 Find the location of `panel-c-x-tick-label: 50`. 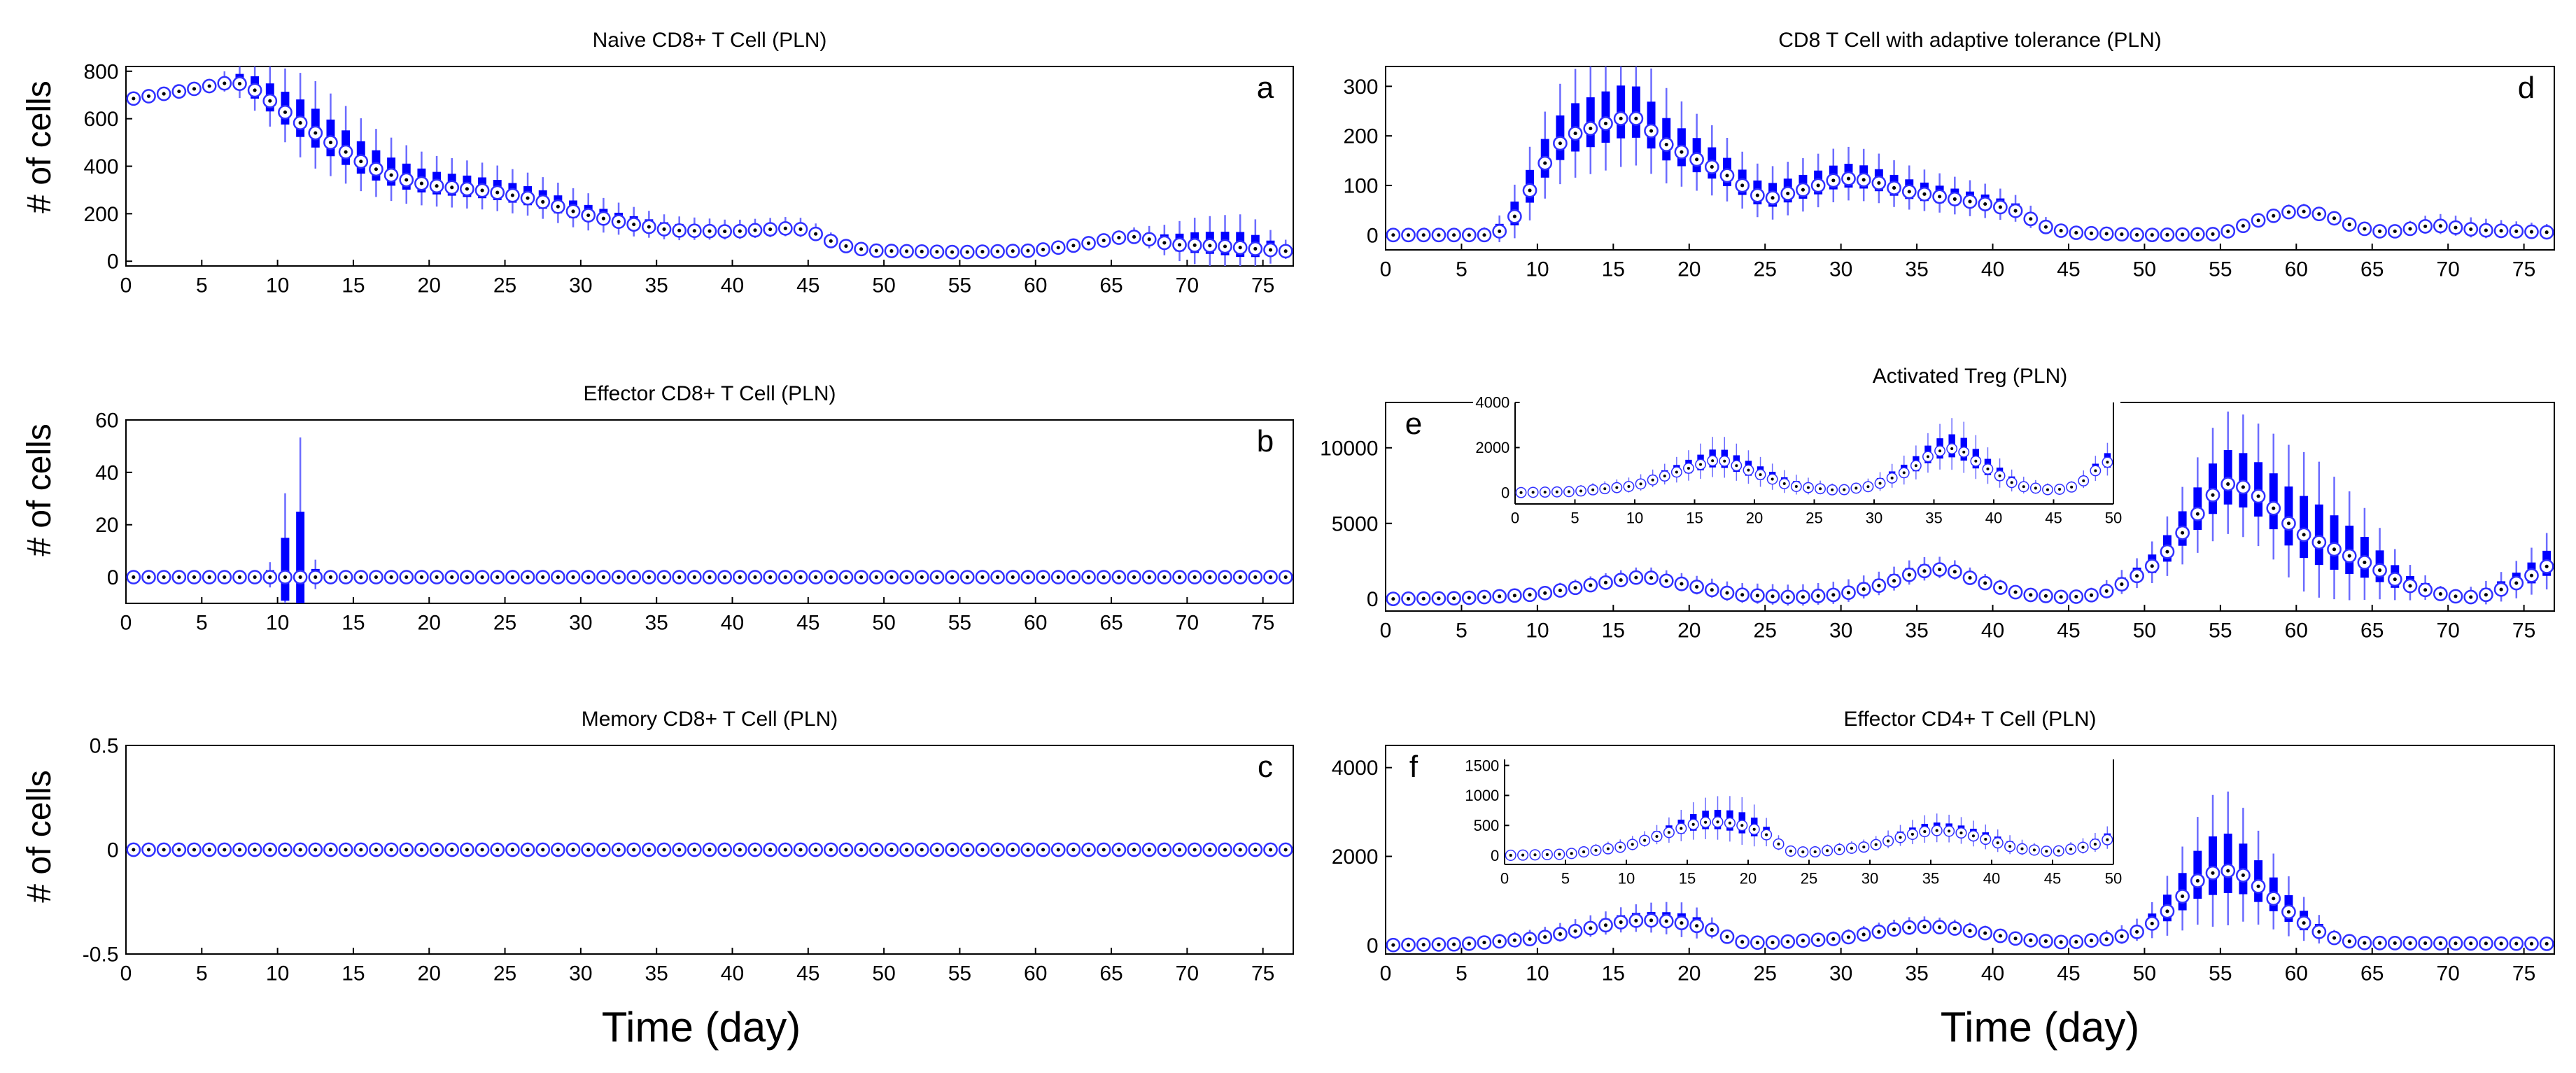

panel-c-x-tick-label: 50 is located at coordinates (883, 974).